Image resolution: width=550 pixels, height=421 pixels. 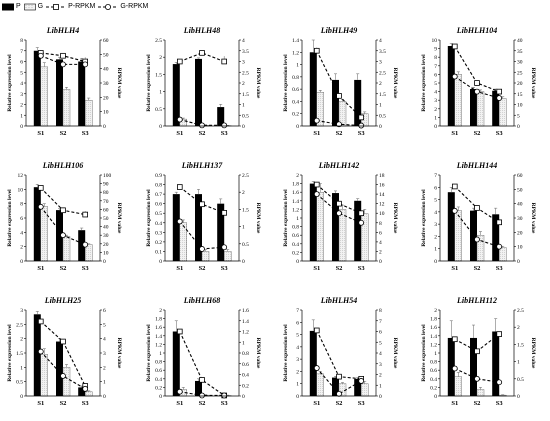 I want to click on legend-item-p: P, so click(x=11, y=7).